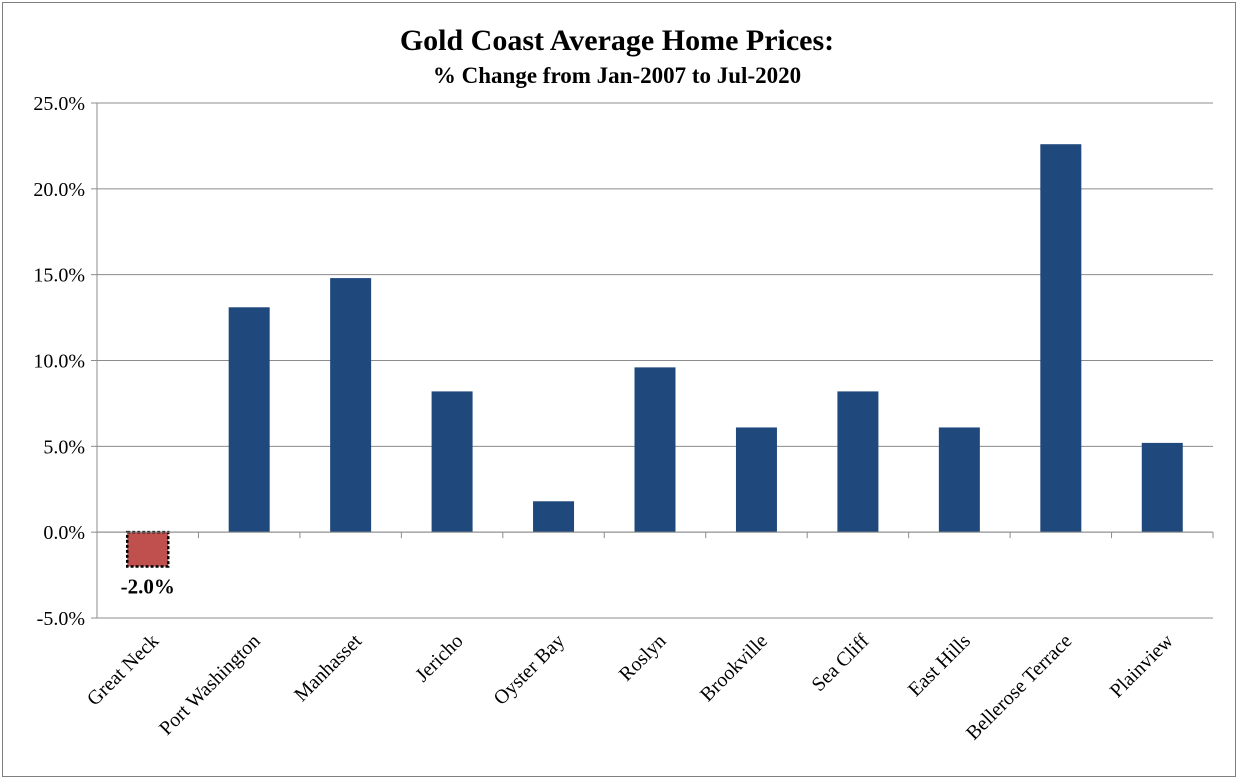  What do you see at coordinates (123, 670) in the screenshot?
I see `x-category-label: Great Neck` at bounding box center [123, 670].